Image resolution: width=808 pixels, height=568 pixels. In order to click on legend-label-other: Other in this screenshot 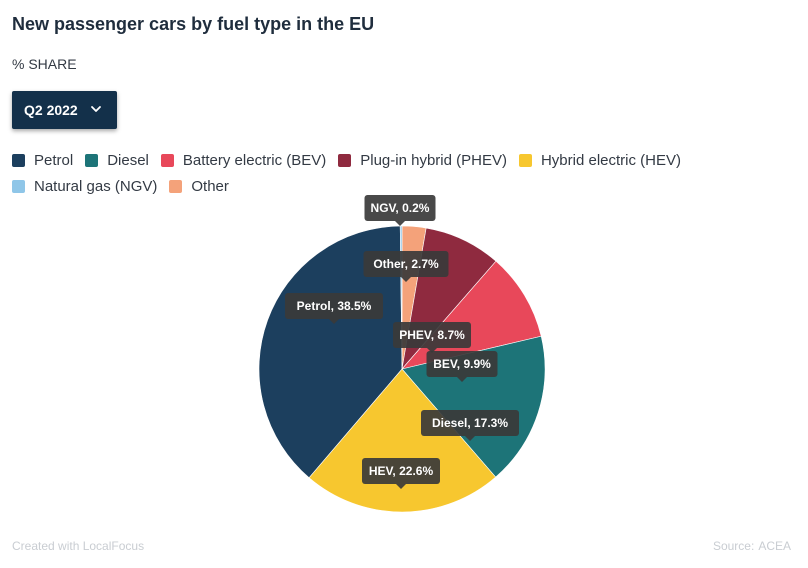, I will do `click(210, 186)`.